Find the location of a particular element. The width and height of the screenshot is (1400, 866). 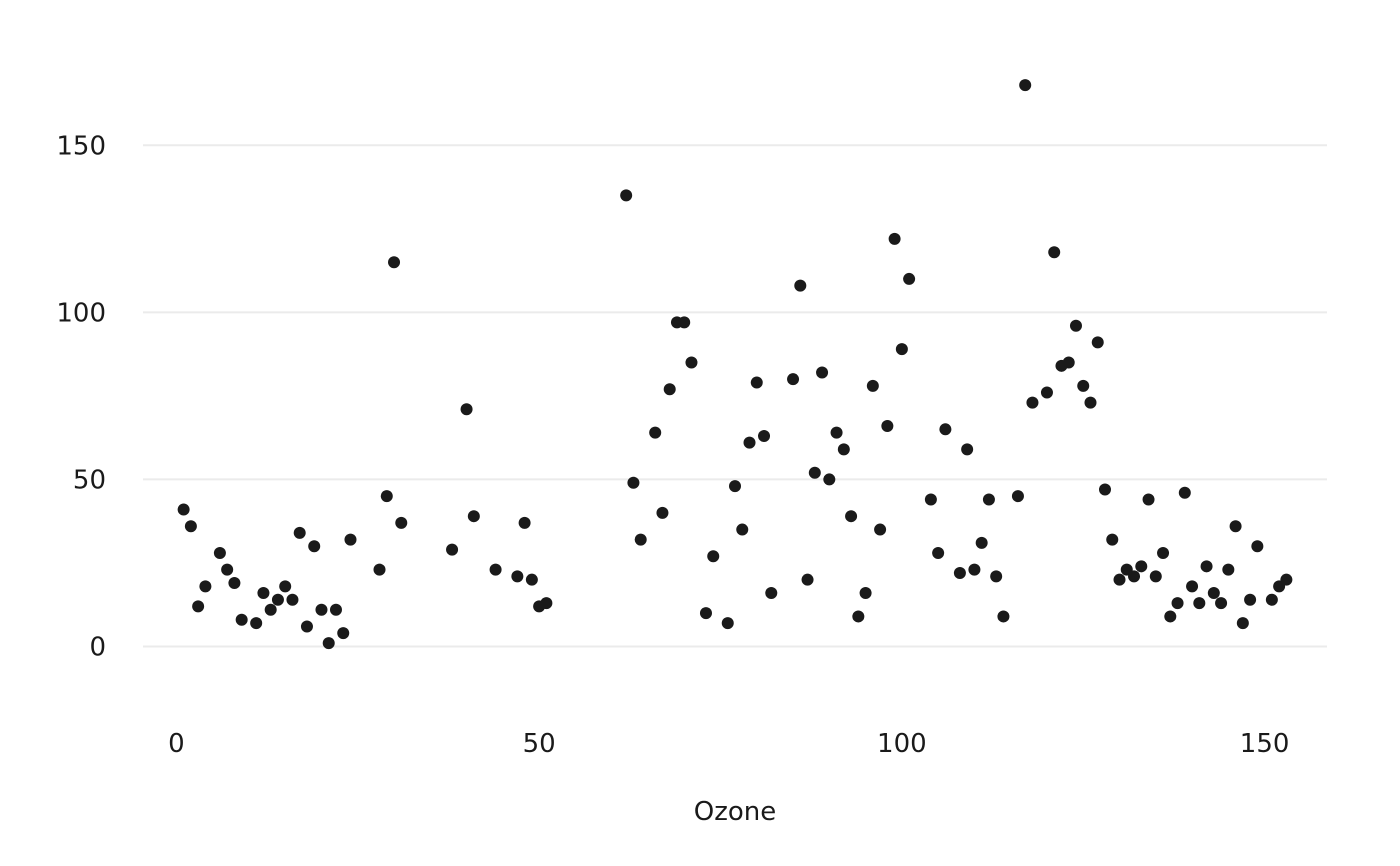

y-tick-label: 100 is located at coordinates (81, 313).